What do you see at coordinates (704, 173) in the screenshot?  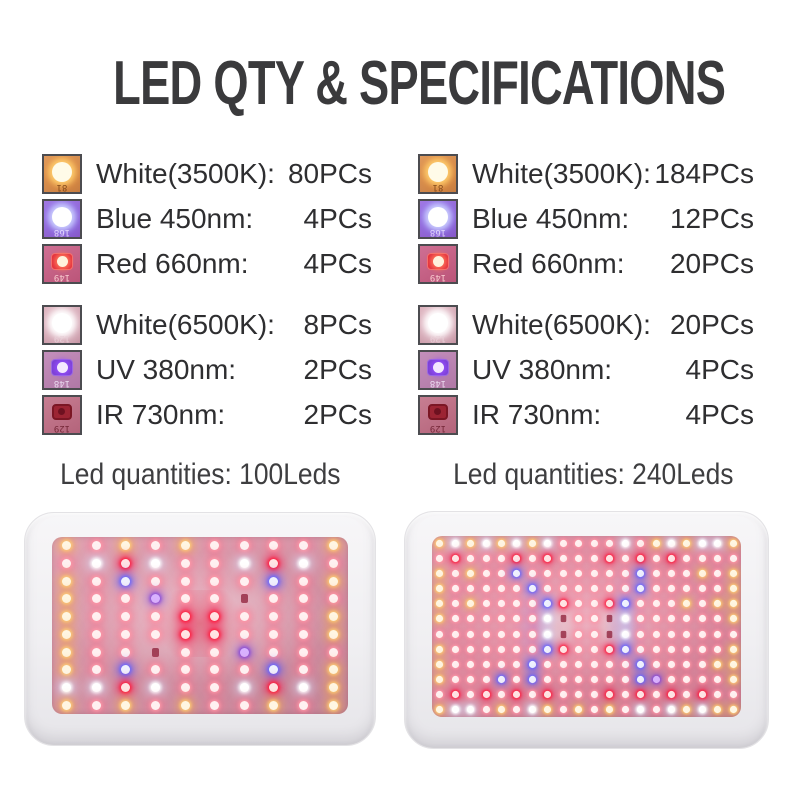 I see `spec-value: 184PCs` at bounding box center [704, 173].